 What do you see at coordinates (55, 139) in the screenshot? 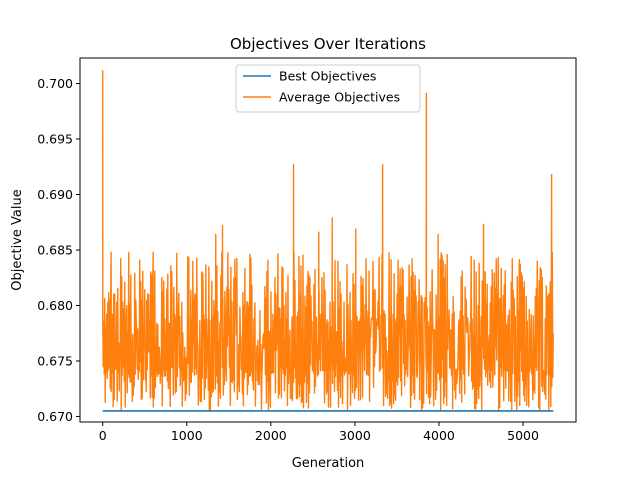
I see `y-tick-label: 0.695` at bounding box center [55, 139].